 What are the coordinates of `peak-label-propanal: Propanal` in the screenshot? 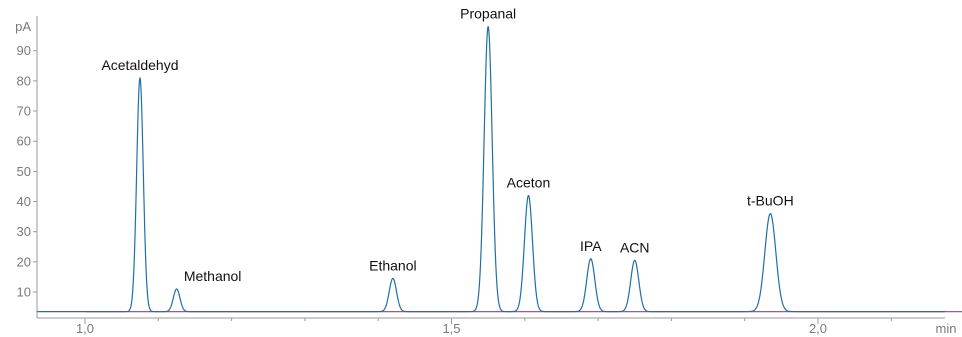 It's located at (488, 14).